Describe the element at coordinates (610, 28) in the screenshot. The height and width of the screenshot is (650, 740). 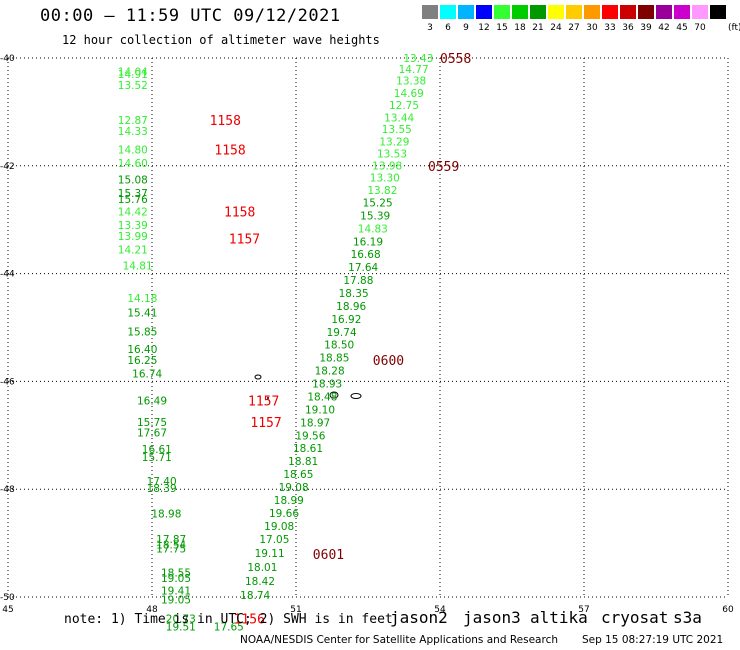
I see `color-swatch-label: 33` at that location.